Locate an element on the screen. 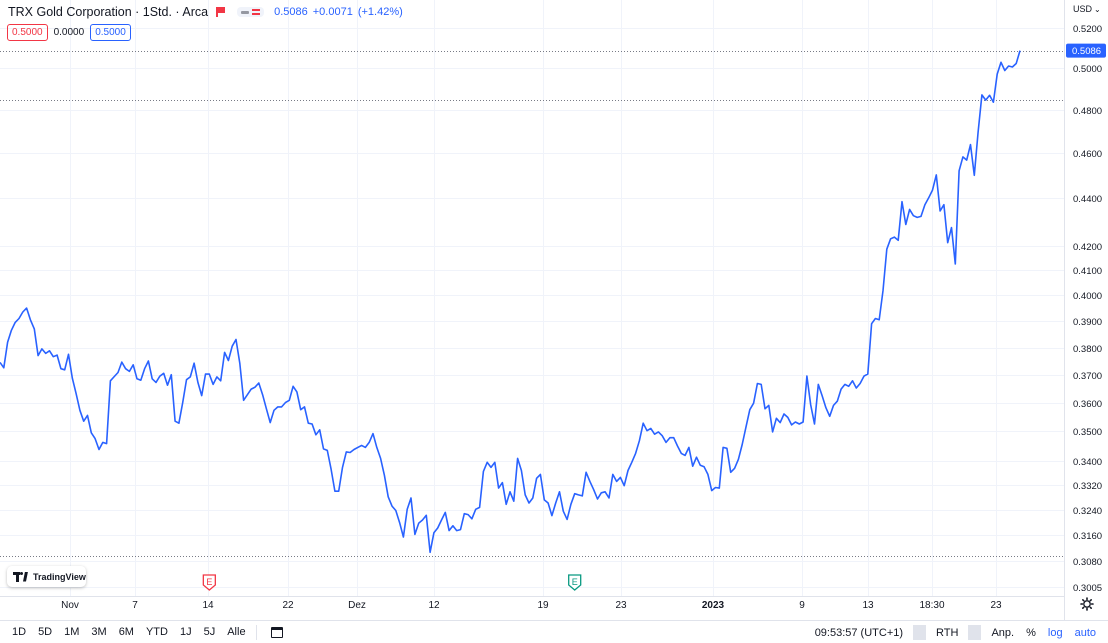  price-tick-label: 0.3160 is located at coordinates (1087, 536).